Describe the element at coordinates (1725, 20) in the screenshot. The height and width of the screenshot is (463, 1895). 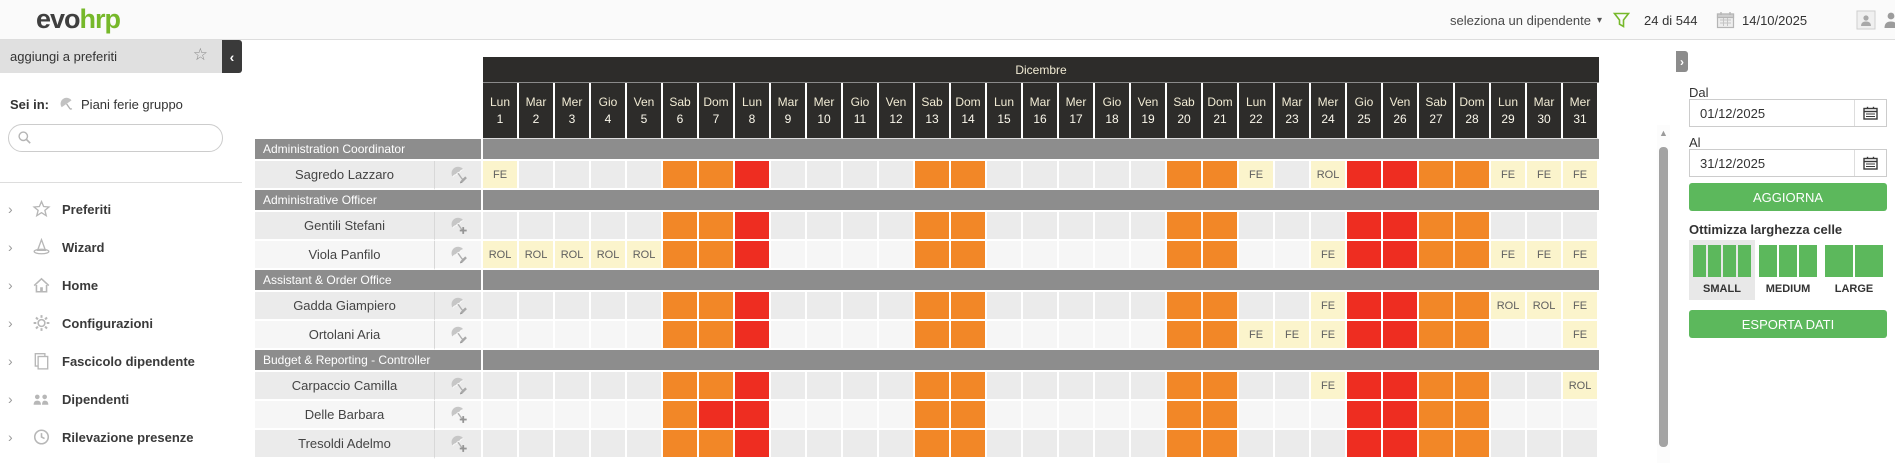
I see `calendar-icon` at that location.